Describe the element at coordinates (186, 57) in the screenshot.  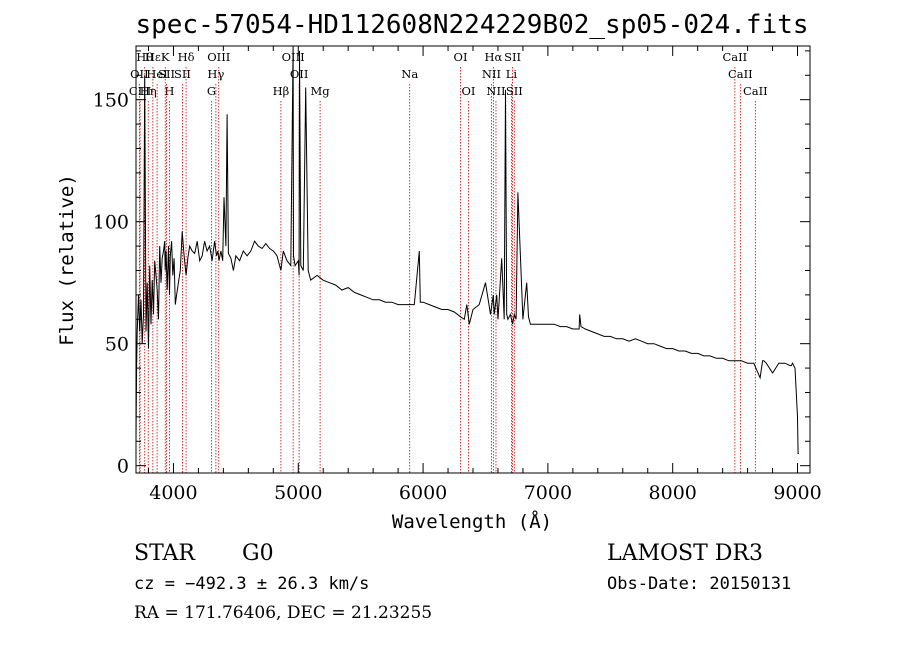
I see `line-label-9: Hδ` at that location.